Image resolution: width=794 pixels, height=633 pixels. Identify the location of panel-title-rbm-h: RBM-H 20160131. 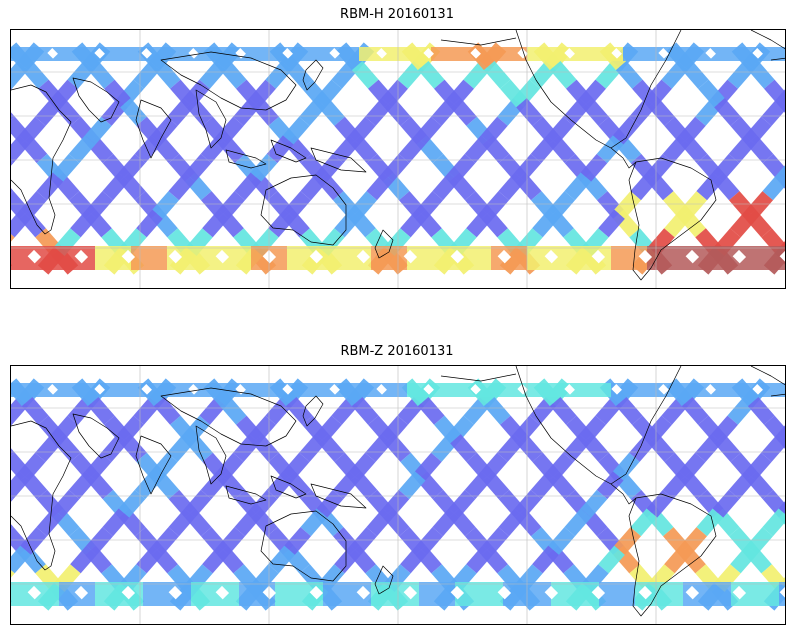
(397, 14).